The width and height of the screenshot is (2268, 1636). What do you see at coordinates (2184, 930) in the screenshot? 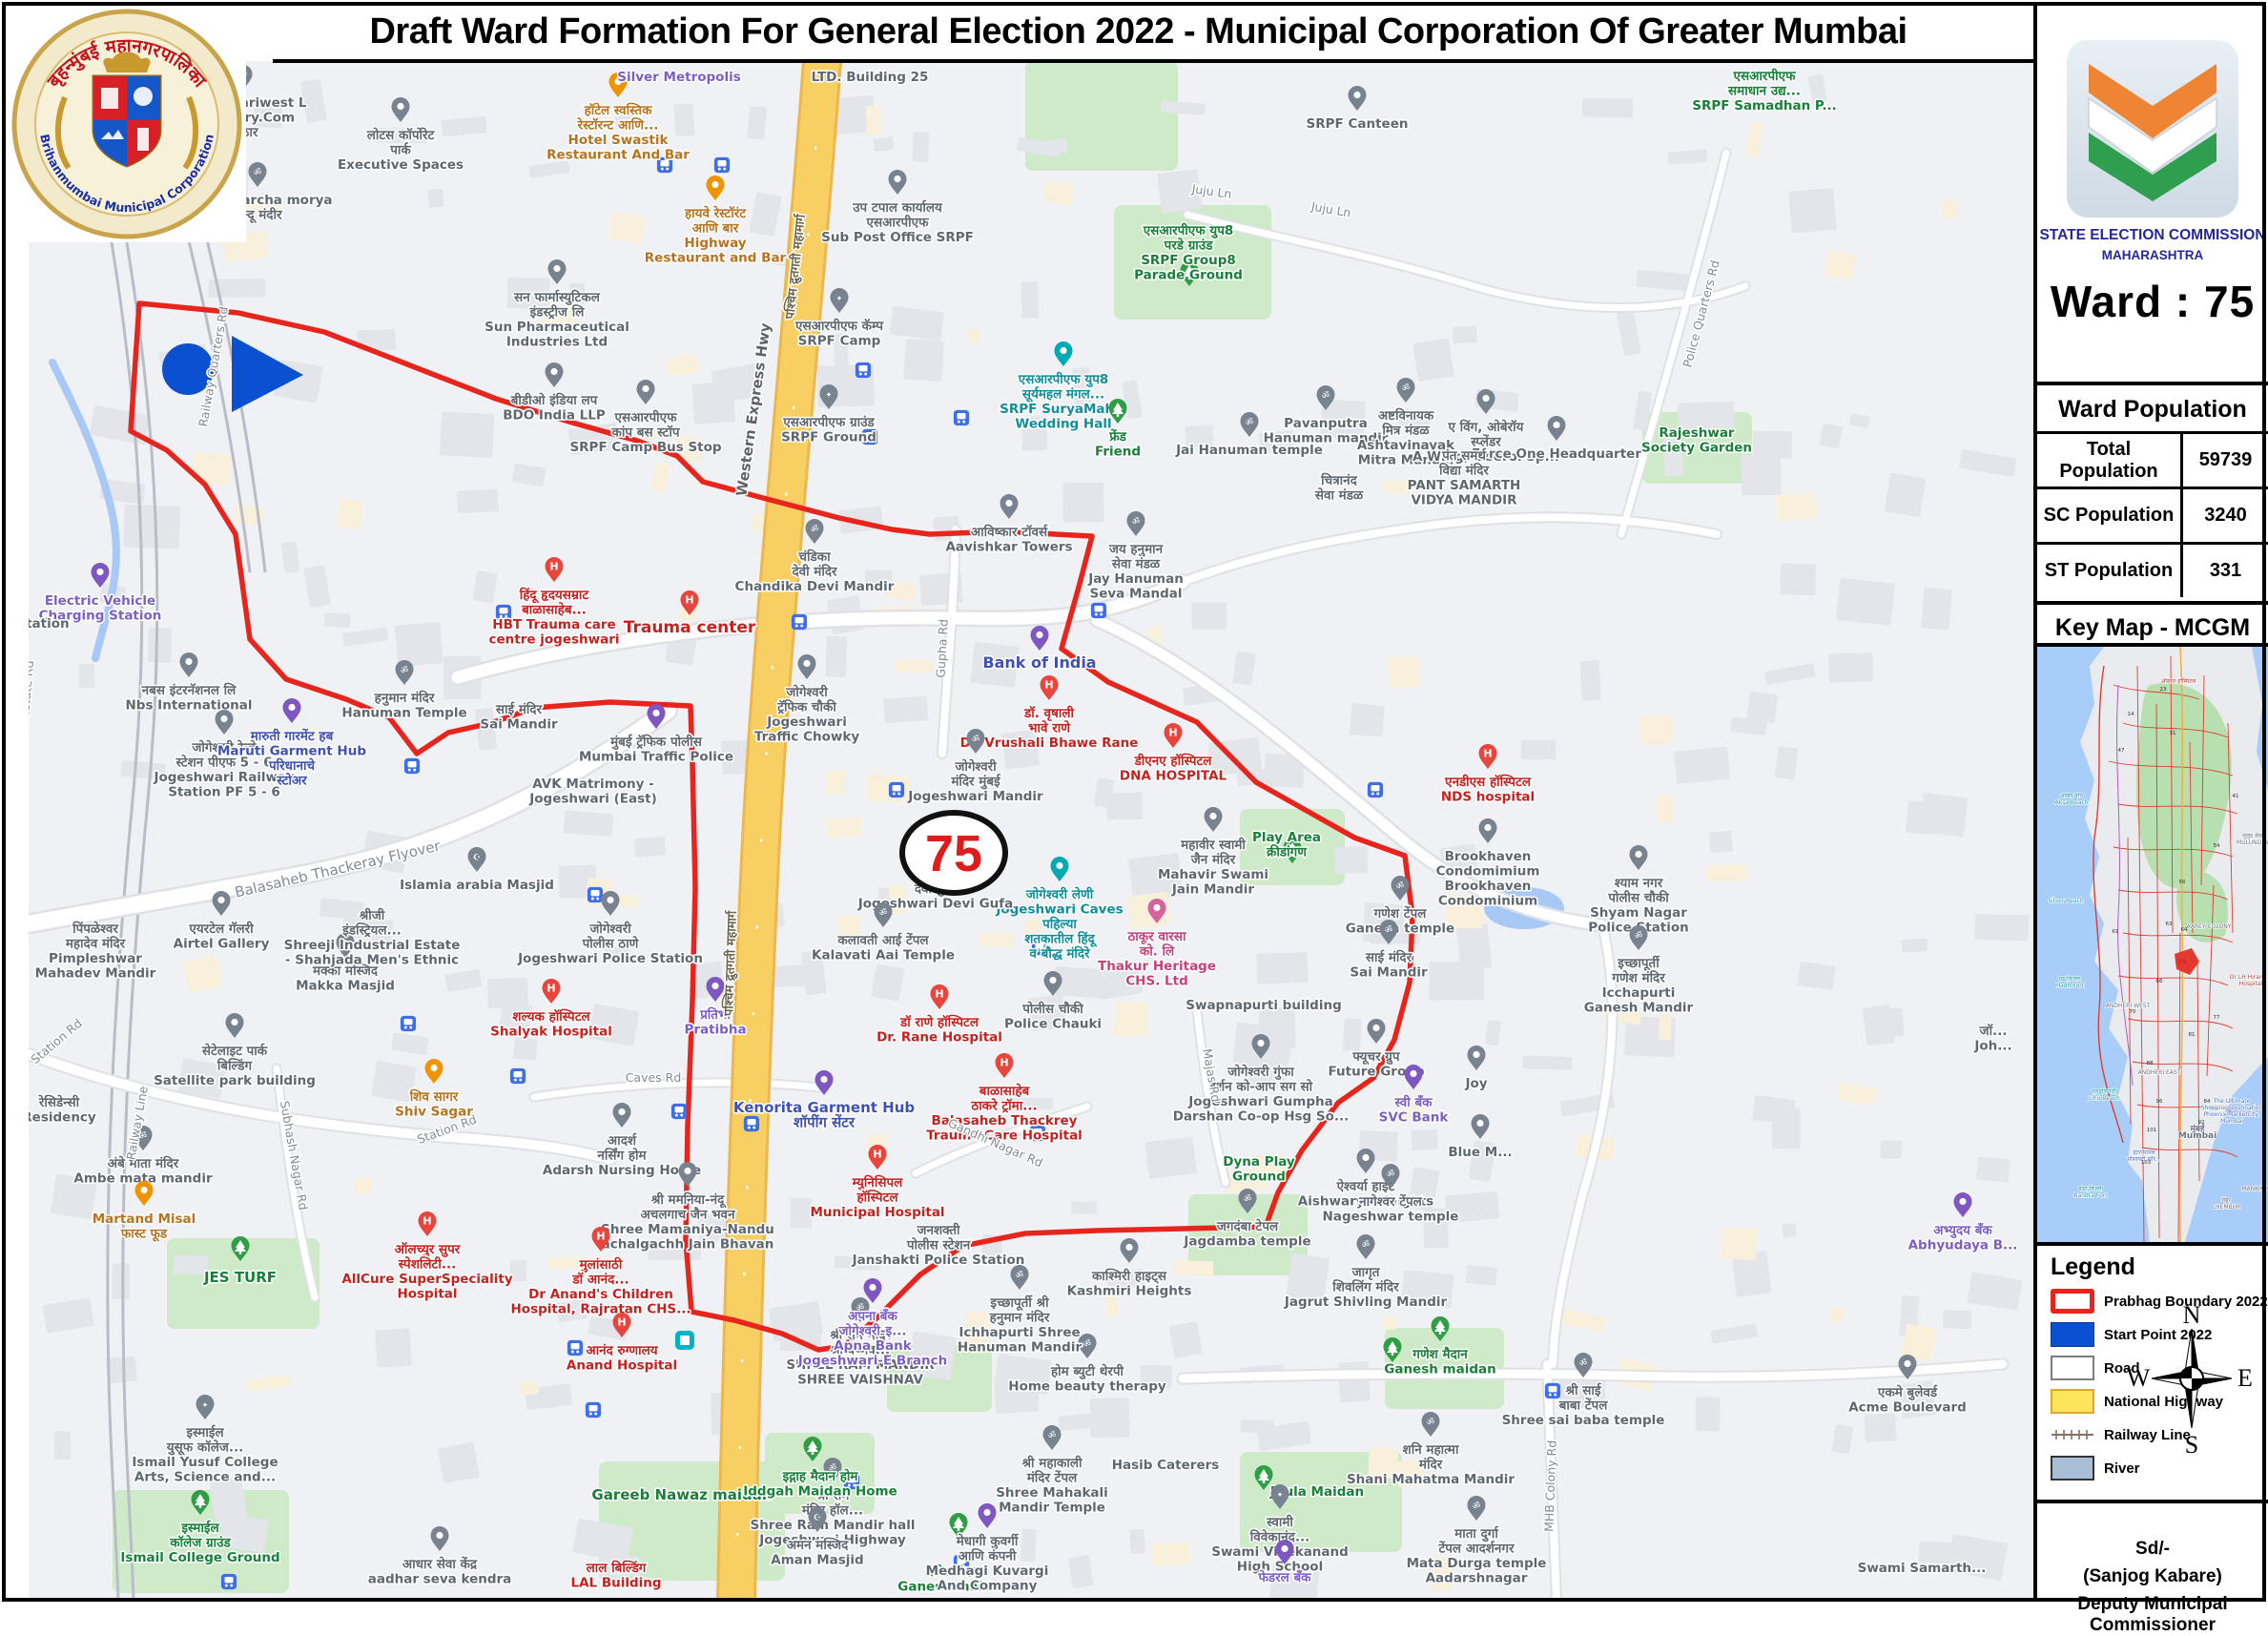
I see `key-map-ward-number: 64` at bounding box center [2184, 930].